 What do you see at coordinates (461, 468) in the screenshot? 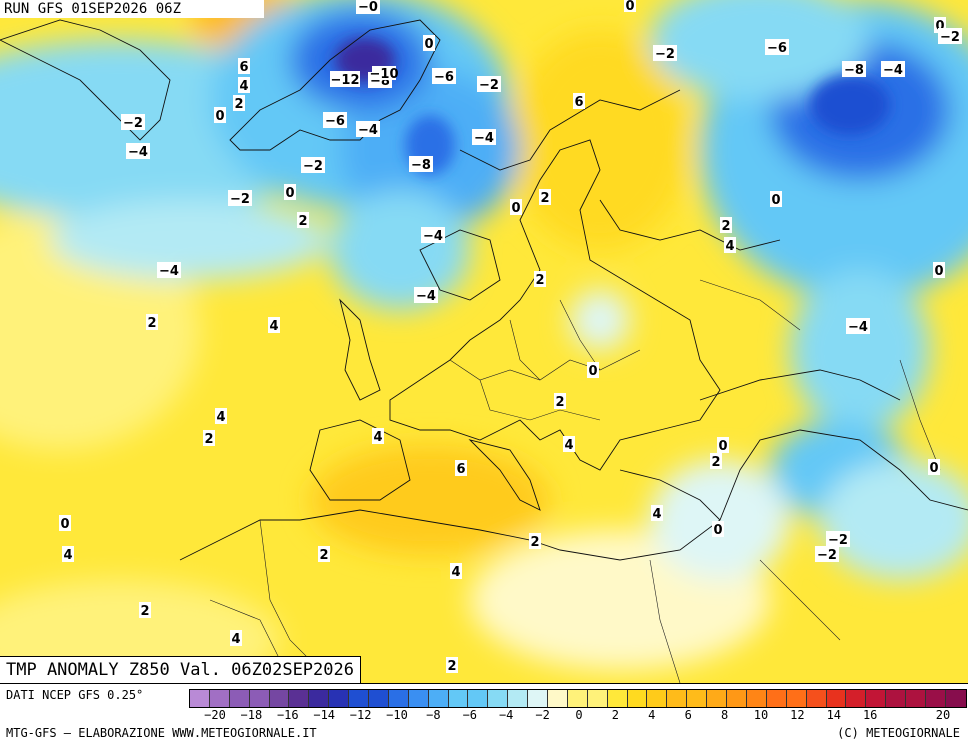
I see `map-label: 6` at bounding box center [461, 468].